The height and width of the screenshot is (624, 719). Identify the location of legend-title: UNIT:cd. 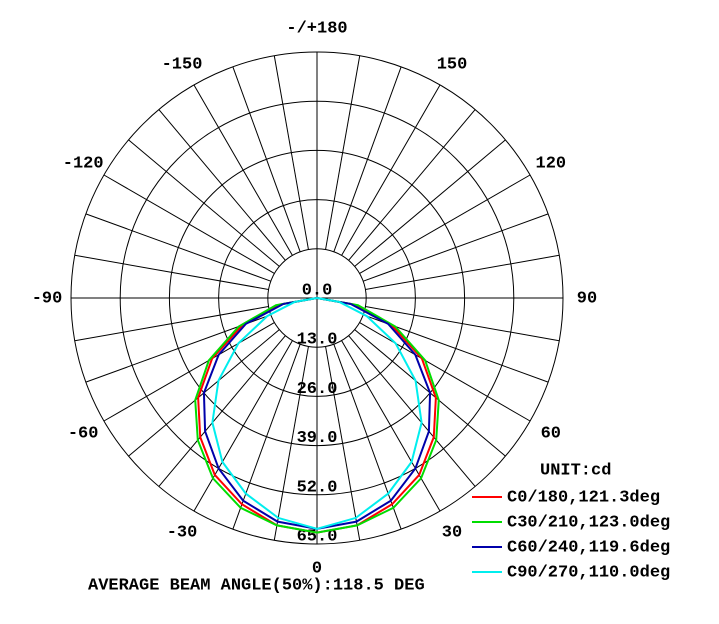
(575, 470).